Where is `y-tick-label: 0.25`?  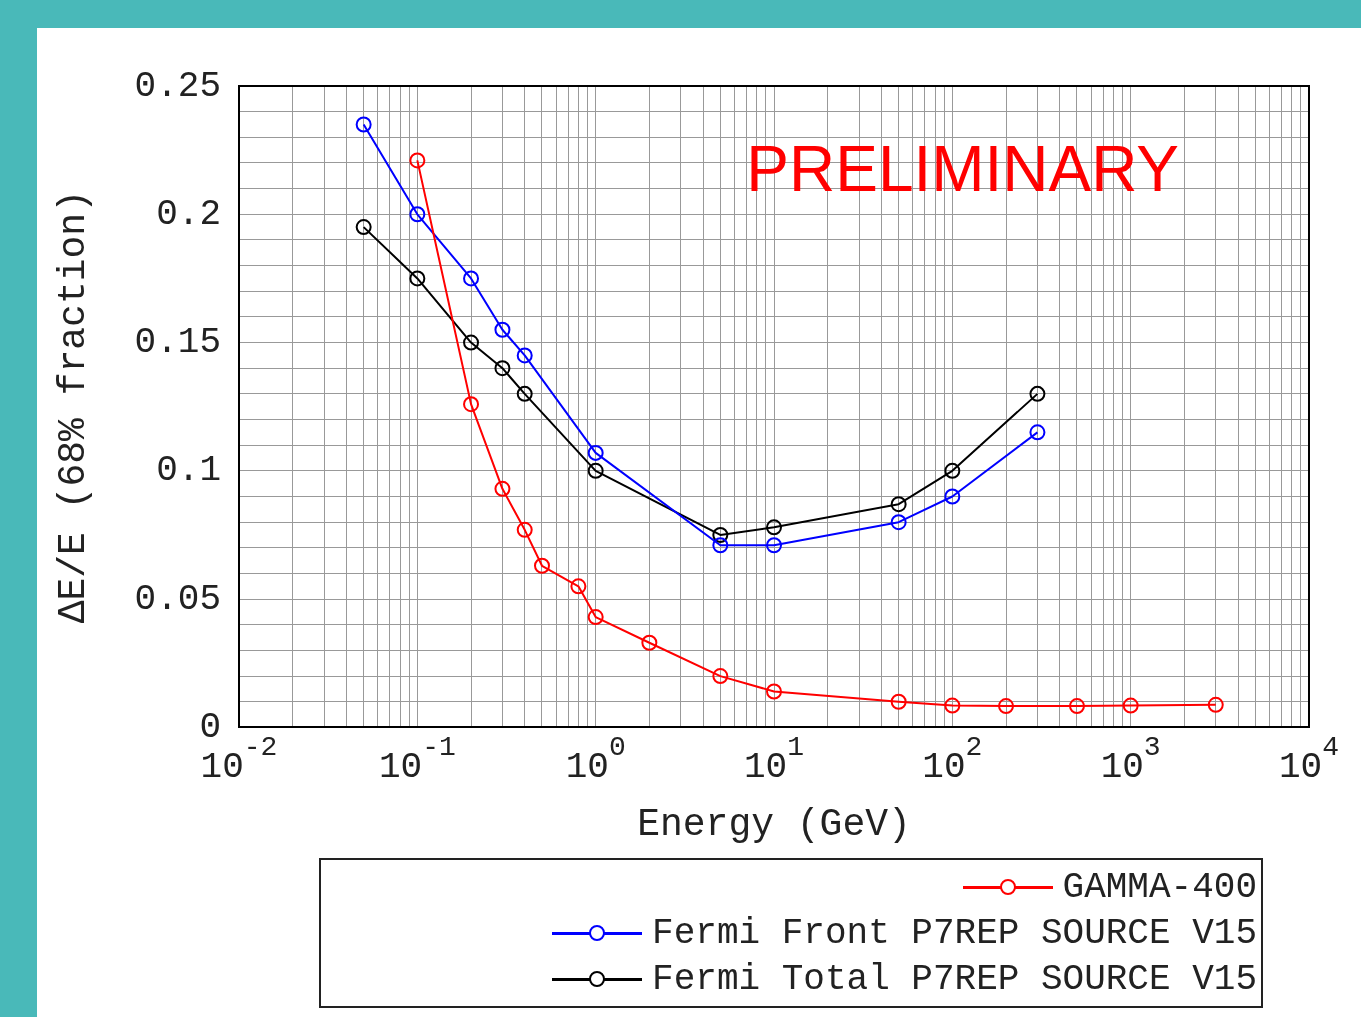 y-tick-label: 0.25 is located at coordinates (178, 86).